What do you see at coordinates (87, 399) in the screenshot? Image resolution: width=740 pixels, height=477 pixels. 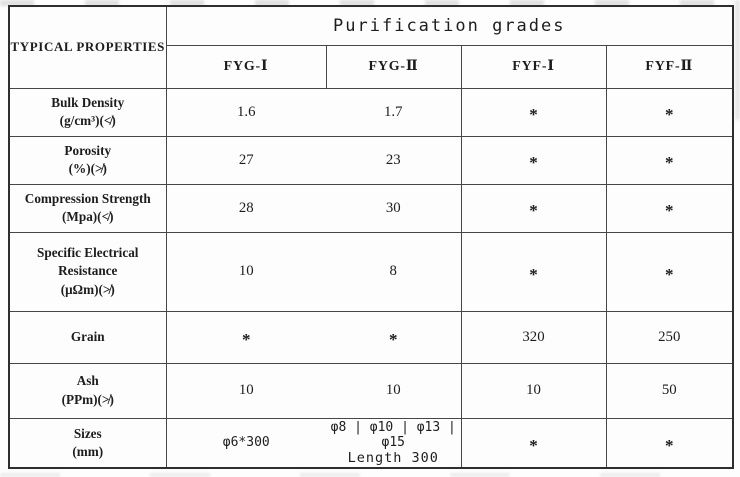 I see `property-unit: (PPm)(≯)` at bounding box center [87, 399].